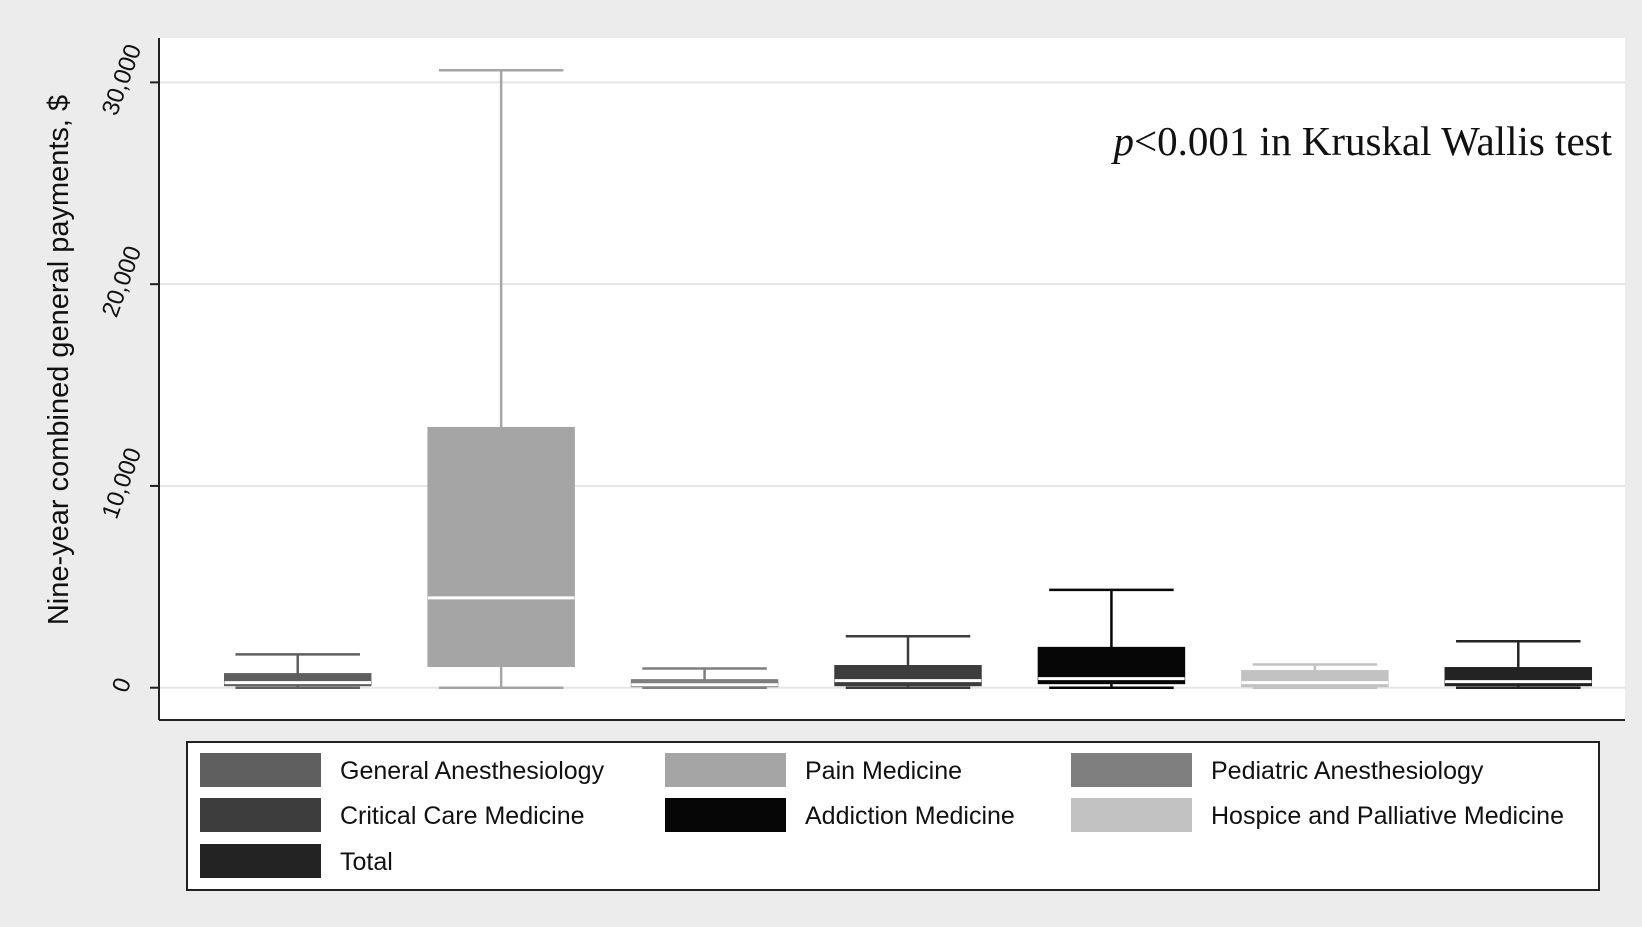  Describe the element at coordinates (366, 862) in the screenshot. I see `legend-label-6: Total` at that location.